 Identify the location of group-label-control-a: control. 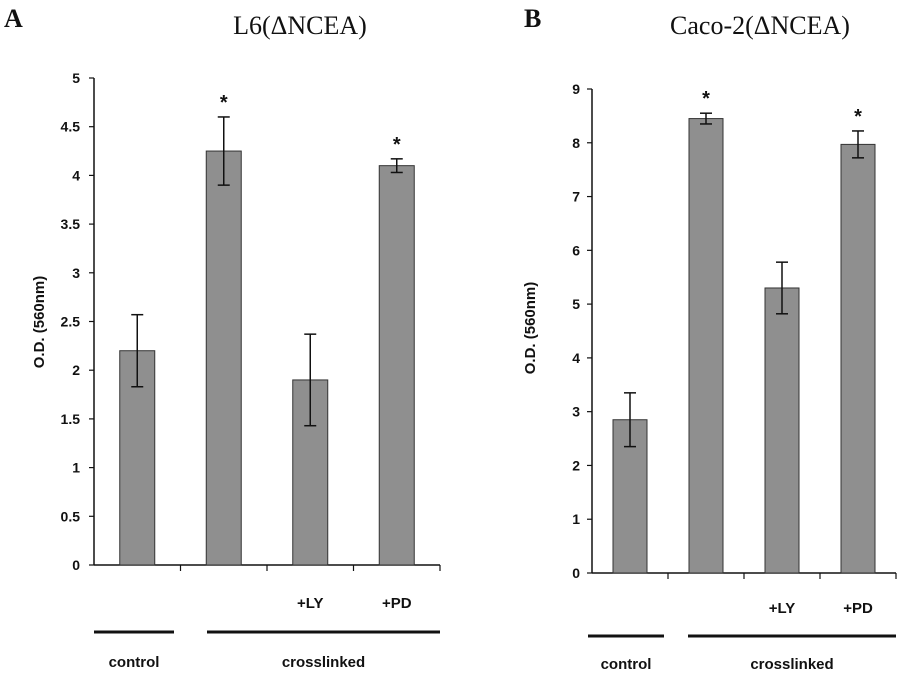
(134, 662).